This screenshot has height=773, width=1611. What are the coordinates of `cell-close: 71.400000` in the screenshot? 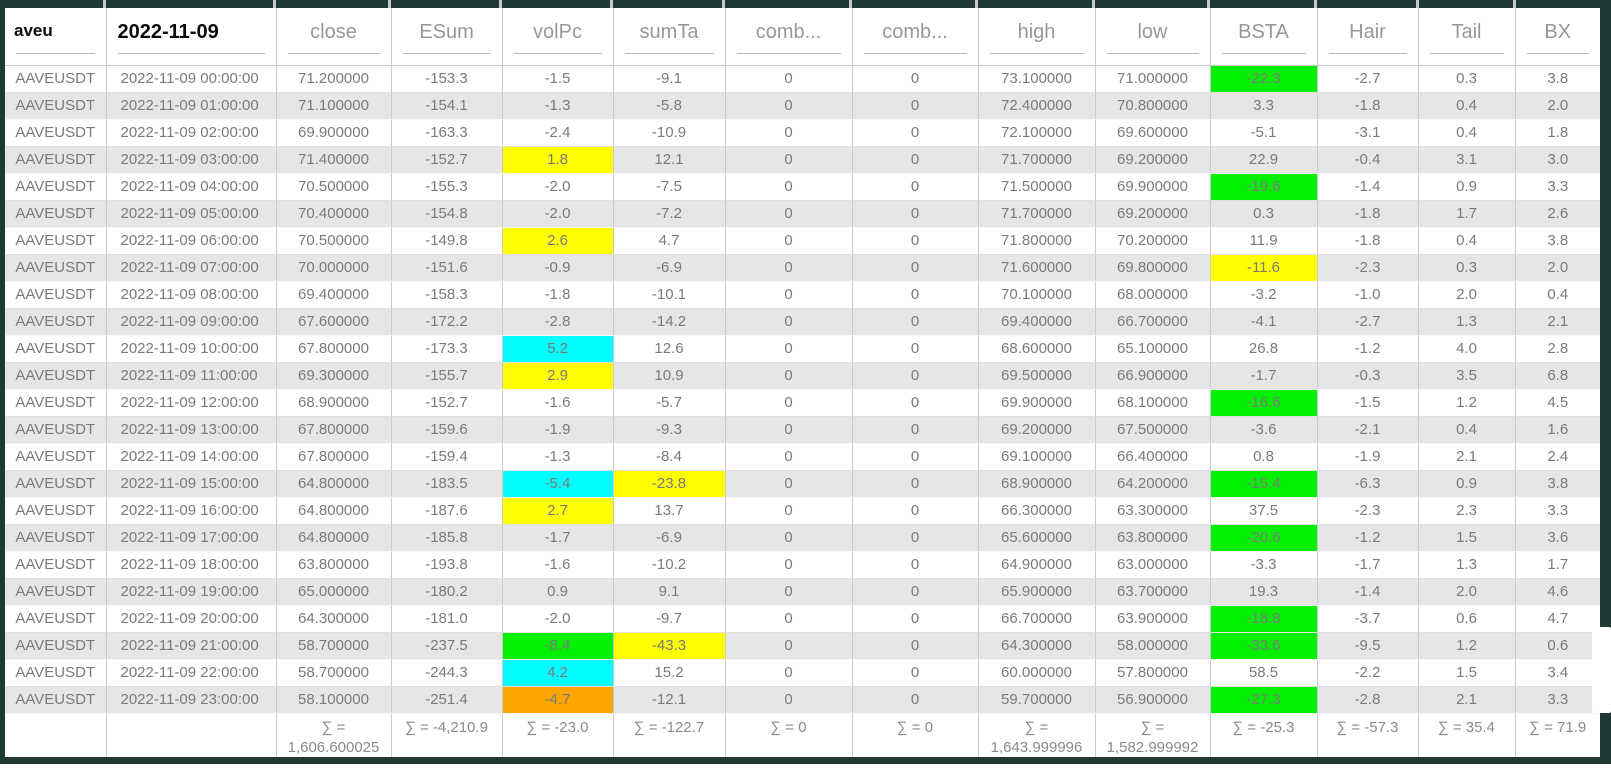 It's located at (334, 160).